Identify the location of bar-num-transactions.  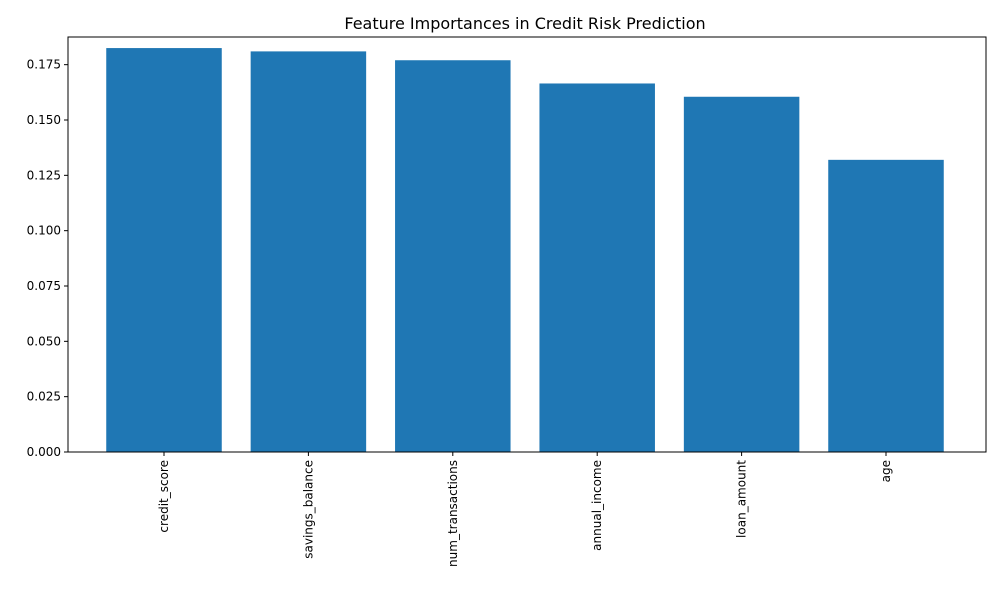
(453, 256).